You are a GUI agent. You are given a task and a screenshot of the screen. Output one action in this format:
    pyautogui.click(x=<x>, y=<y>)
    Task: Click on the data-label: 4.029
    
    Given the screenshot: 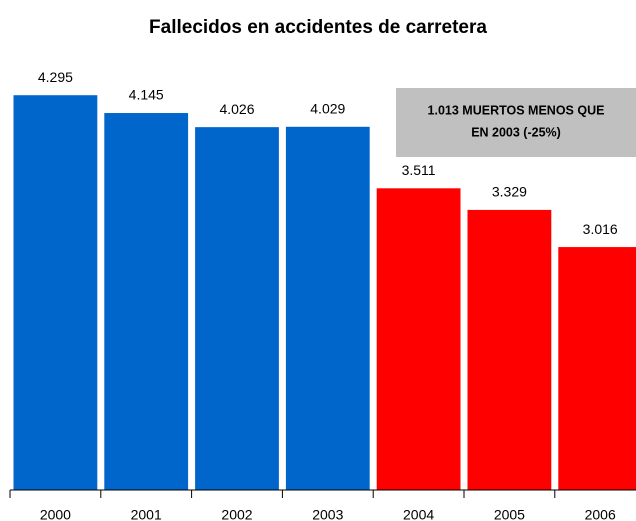 What is the action you would take?
    pyautogui.click(x=327, y=108)
    